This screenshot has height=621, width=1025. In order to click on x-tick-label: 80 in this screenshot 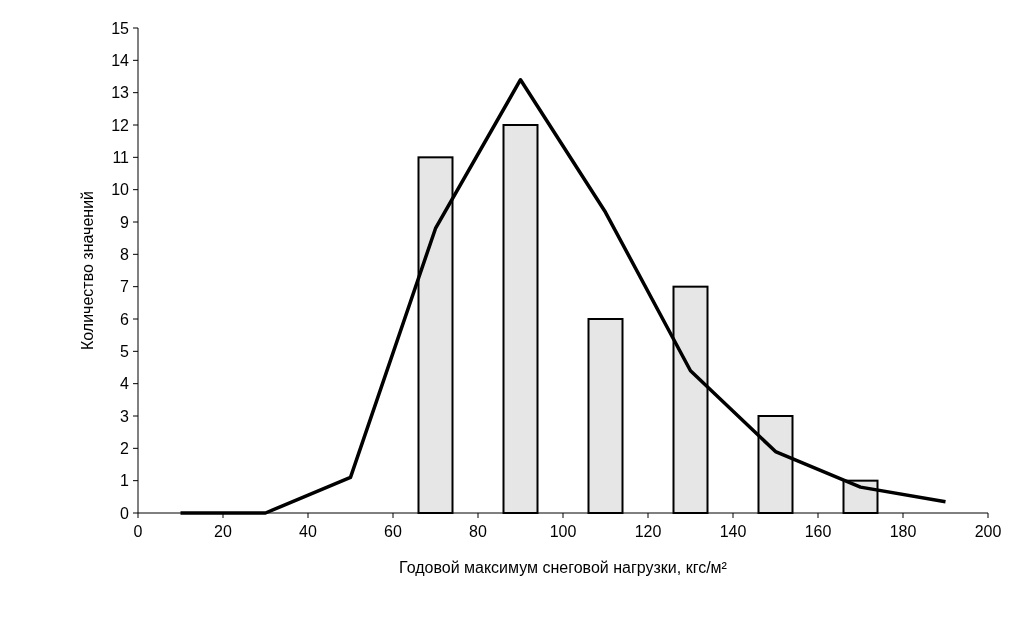, I will do `click(478, 531)`.